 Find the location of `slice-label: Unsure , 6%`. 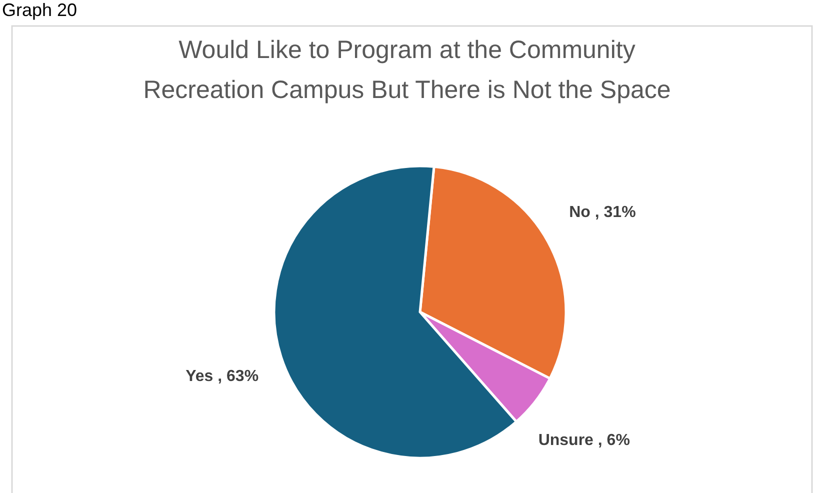

slice-label: Unsure , 6% is located at coordinates (584, 440).